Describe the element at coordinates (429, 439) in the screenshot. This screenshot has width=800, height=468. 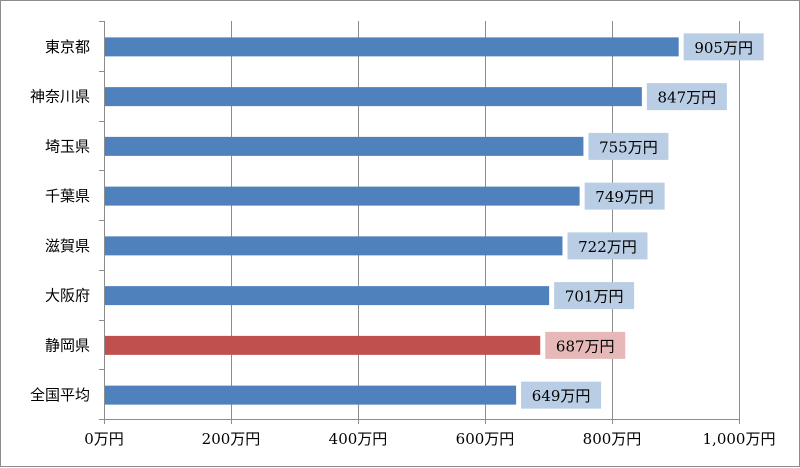
I see `x-tick-labels: 0万円 200万円 400万円 600万円 800万円 1,000万円` at that location.